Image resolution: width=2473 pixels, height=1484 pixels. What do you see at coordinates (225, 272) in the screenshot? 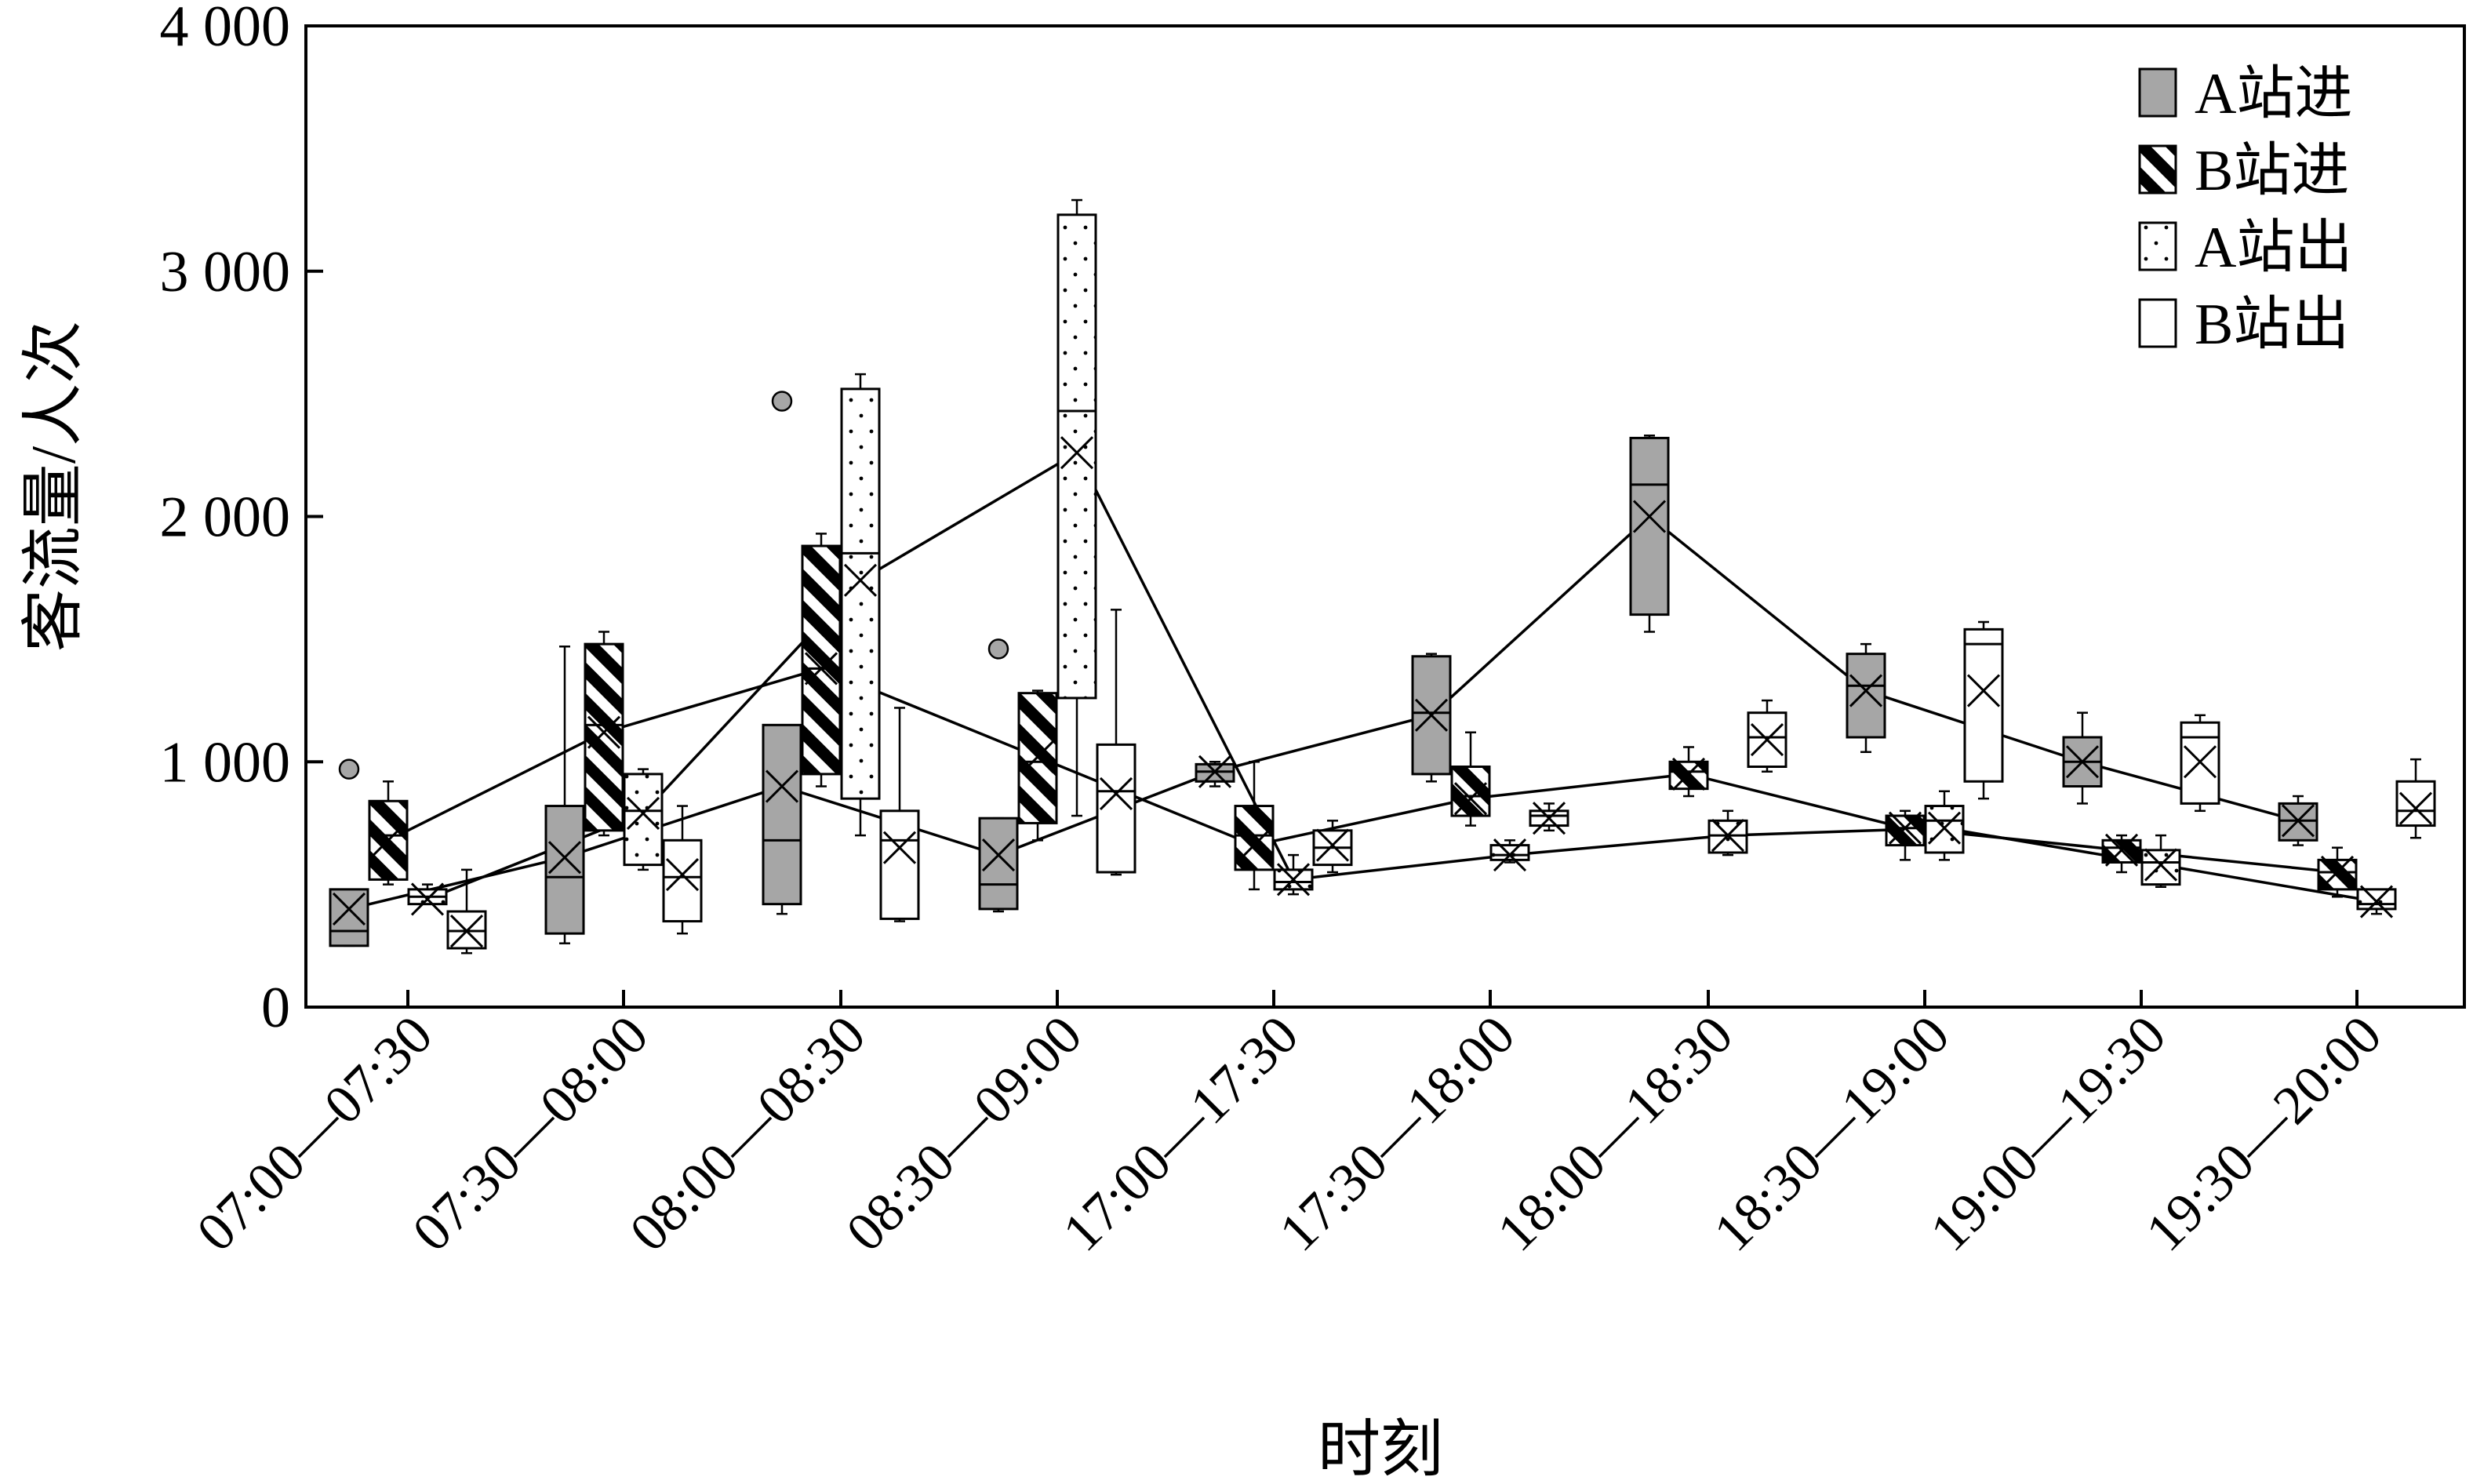
I see `y-tick-label: 3 000` at bounding box center [225, 272].